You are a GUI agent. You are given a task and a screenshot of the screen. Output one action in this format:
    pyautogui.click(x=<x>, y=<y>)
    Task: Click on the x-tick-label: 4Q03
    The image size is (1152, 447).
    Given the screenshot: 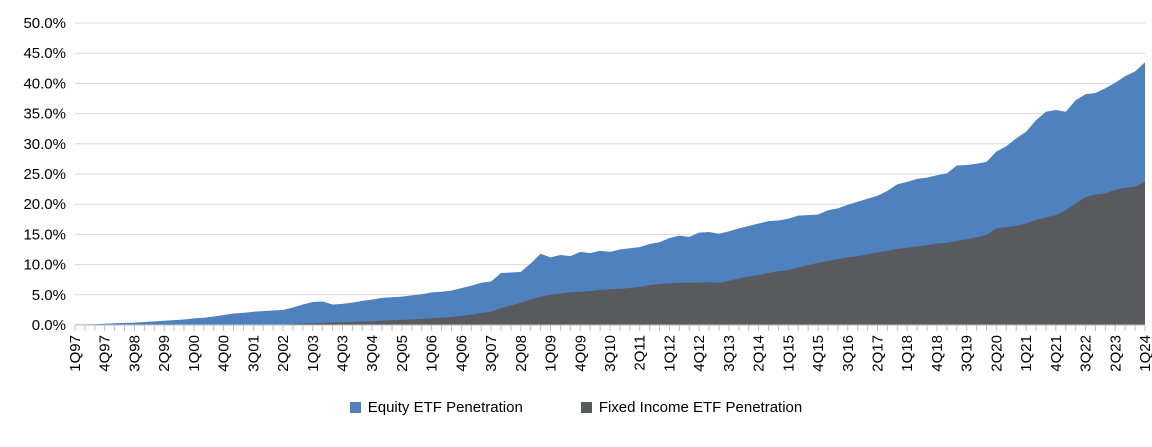 What is the action you would take?
    pyautogui.click(x=343, y=353)
    